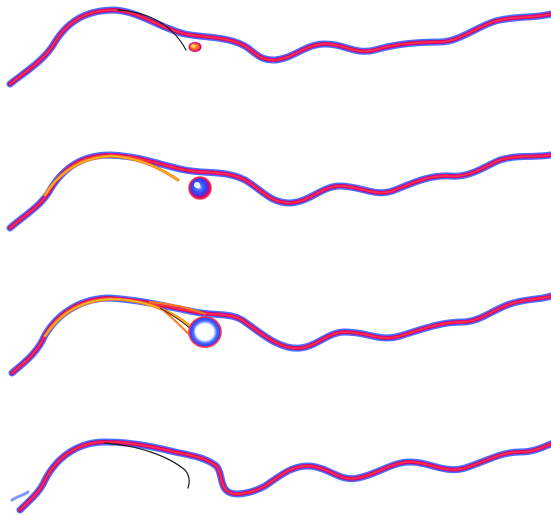  Describe the element at coordinates (177, 308) in the screenshot. I see `entrained-sheet-upper` at that location.